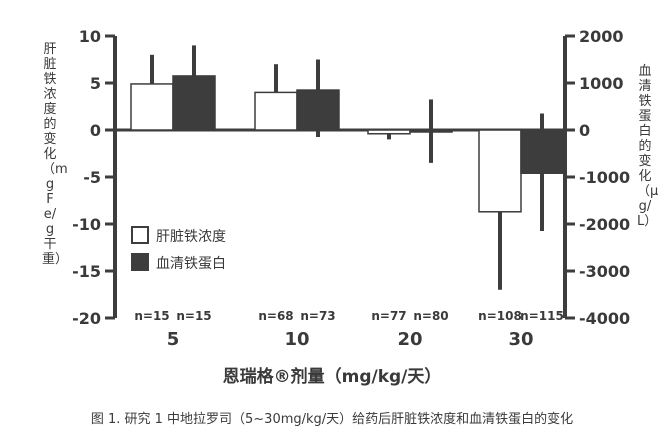 This screenshot has width=664, height=444. I want to click on sample-size-label: n=68, so click(275, 316).